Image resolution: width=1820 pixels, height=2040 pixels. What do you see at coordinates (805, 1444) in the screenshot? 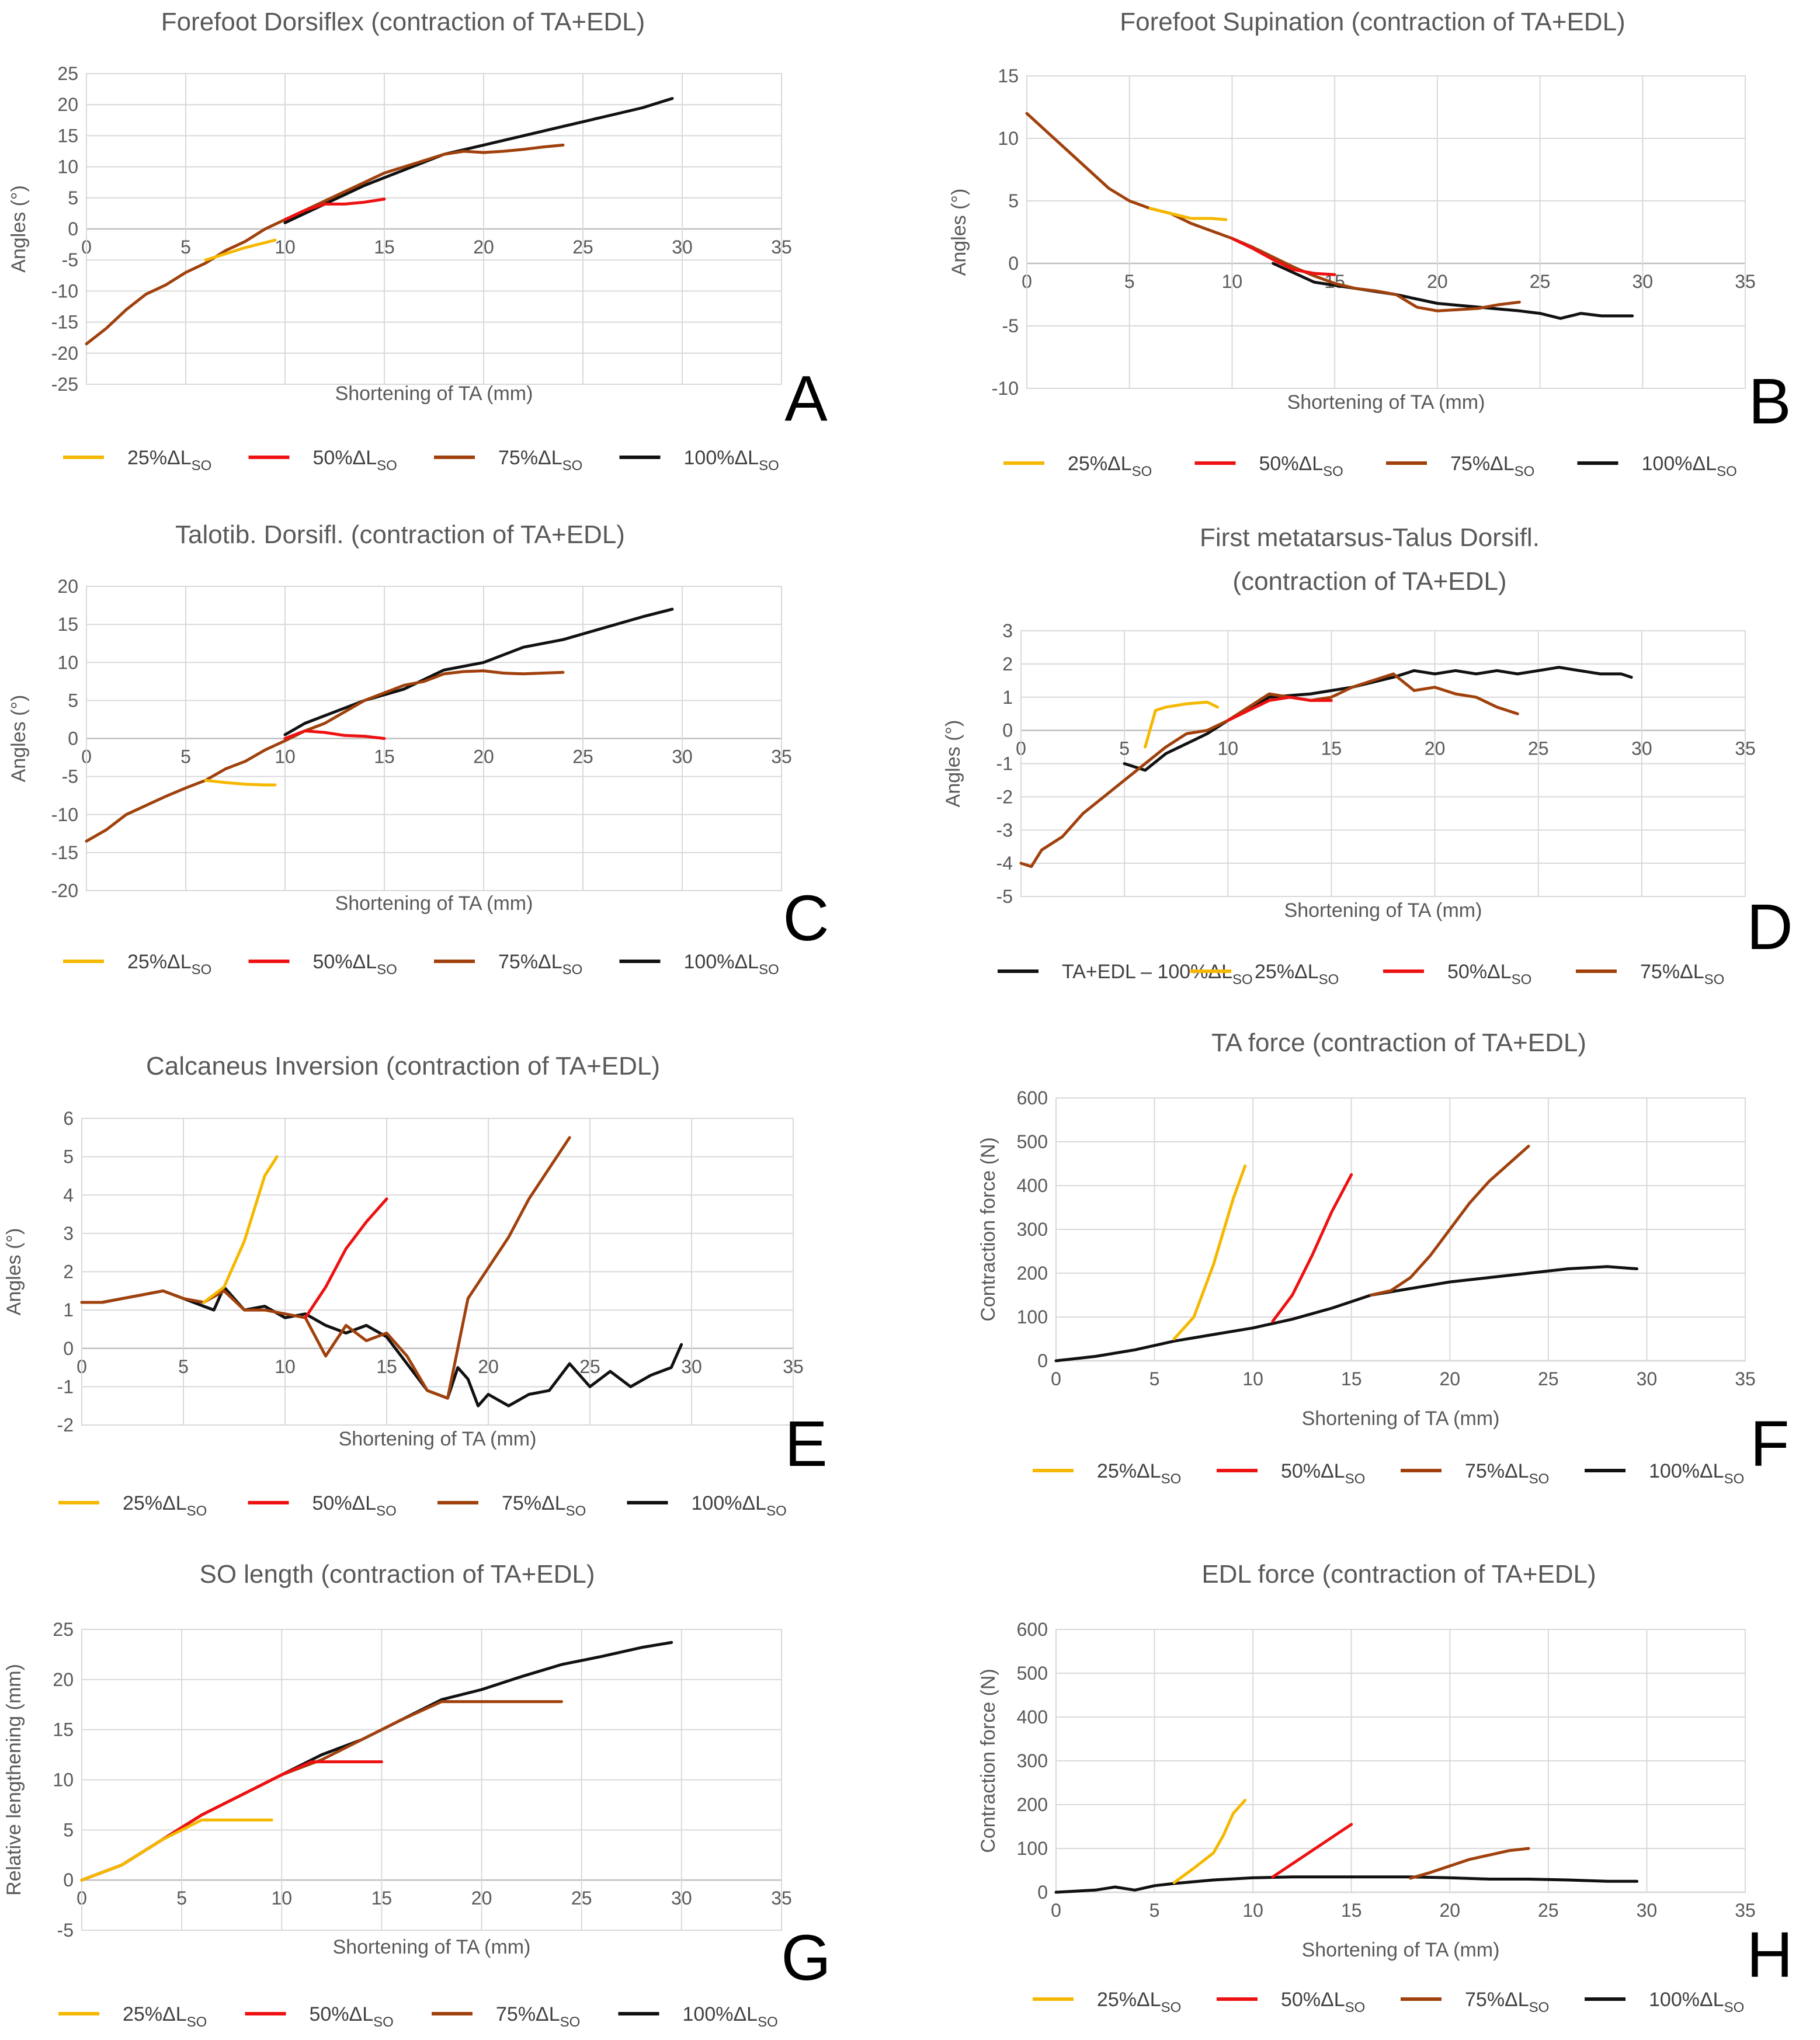
I see `panel-letter: E` at bounding box center [805, 1444].